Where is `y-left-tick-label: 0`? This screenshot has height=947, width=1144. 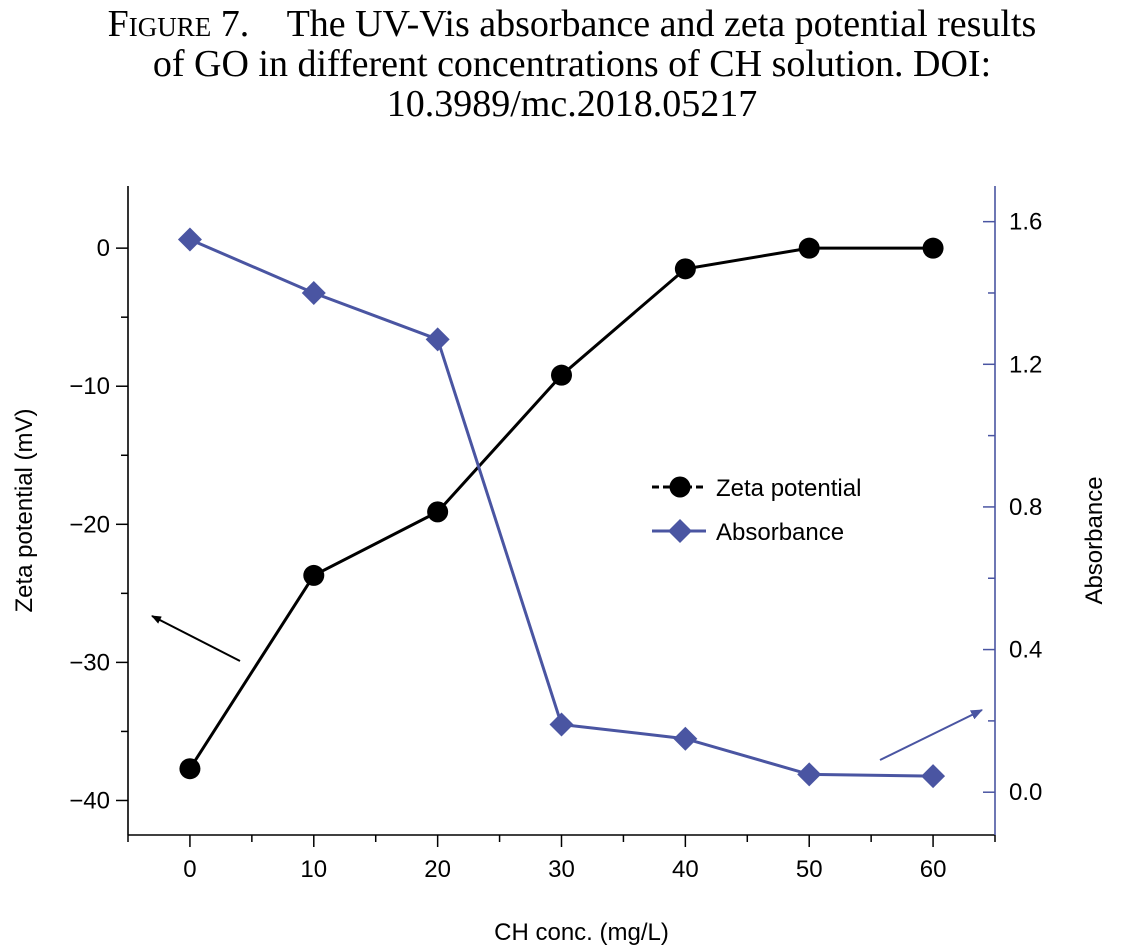
y-left-tick-label: 0 is located at coordinates (103, 248).